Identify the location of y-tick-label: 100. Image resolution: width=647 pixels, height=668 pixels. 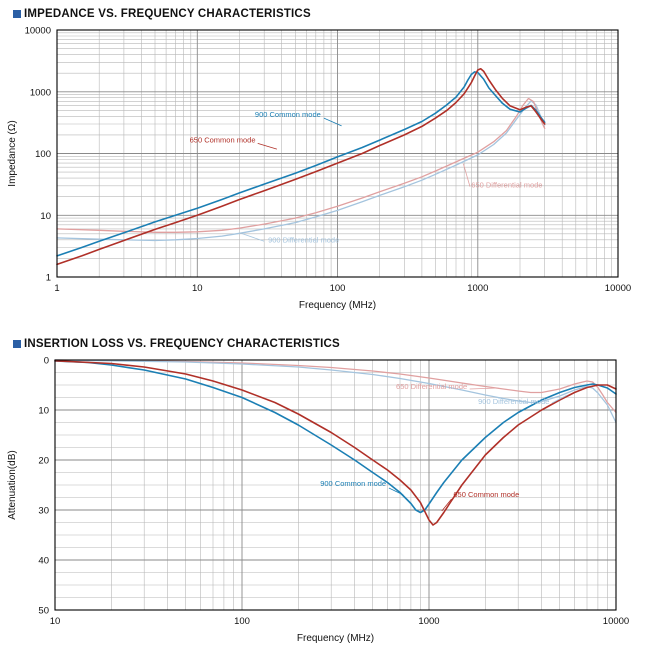
(43, 154).